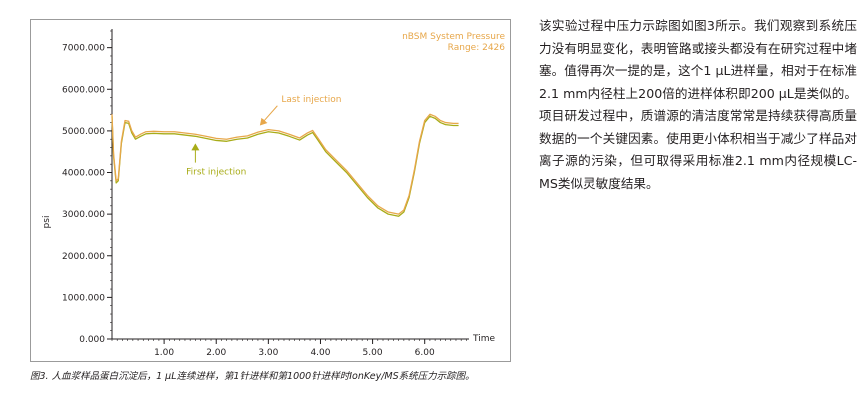 This screenshot has width=865, height=417. Describe the element at coordinates (83, 174) in the screenshot. I see `y-tick-label: 4000.000` at that location.